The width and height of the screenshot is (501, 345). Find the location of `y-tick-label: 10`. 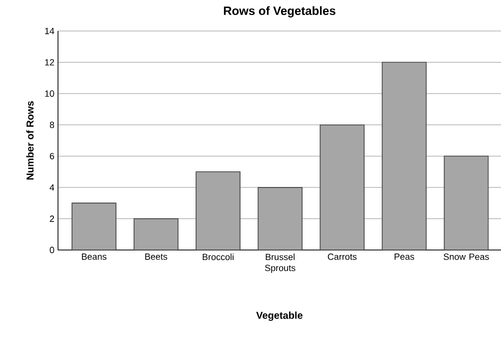

y-tick-label: 10 is located at coordinates (49, 93).